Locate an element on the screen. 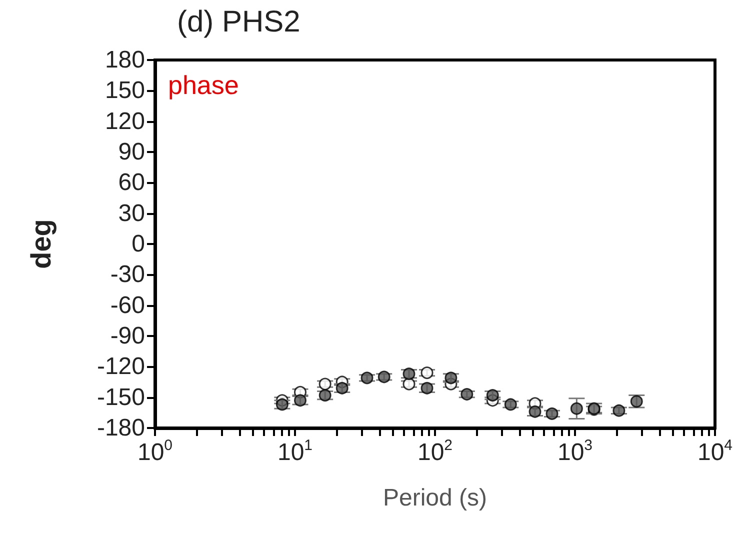 Image resolution: width=749 pixels, height=543 pixels. chart-title: (d) PHS2 is located at coordinates (238, 22).